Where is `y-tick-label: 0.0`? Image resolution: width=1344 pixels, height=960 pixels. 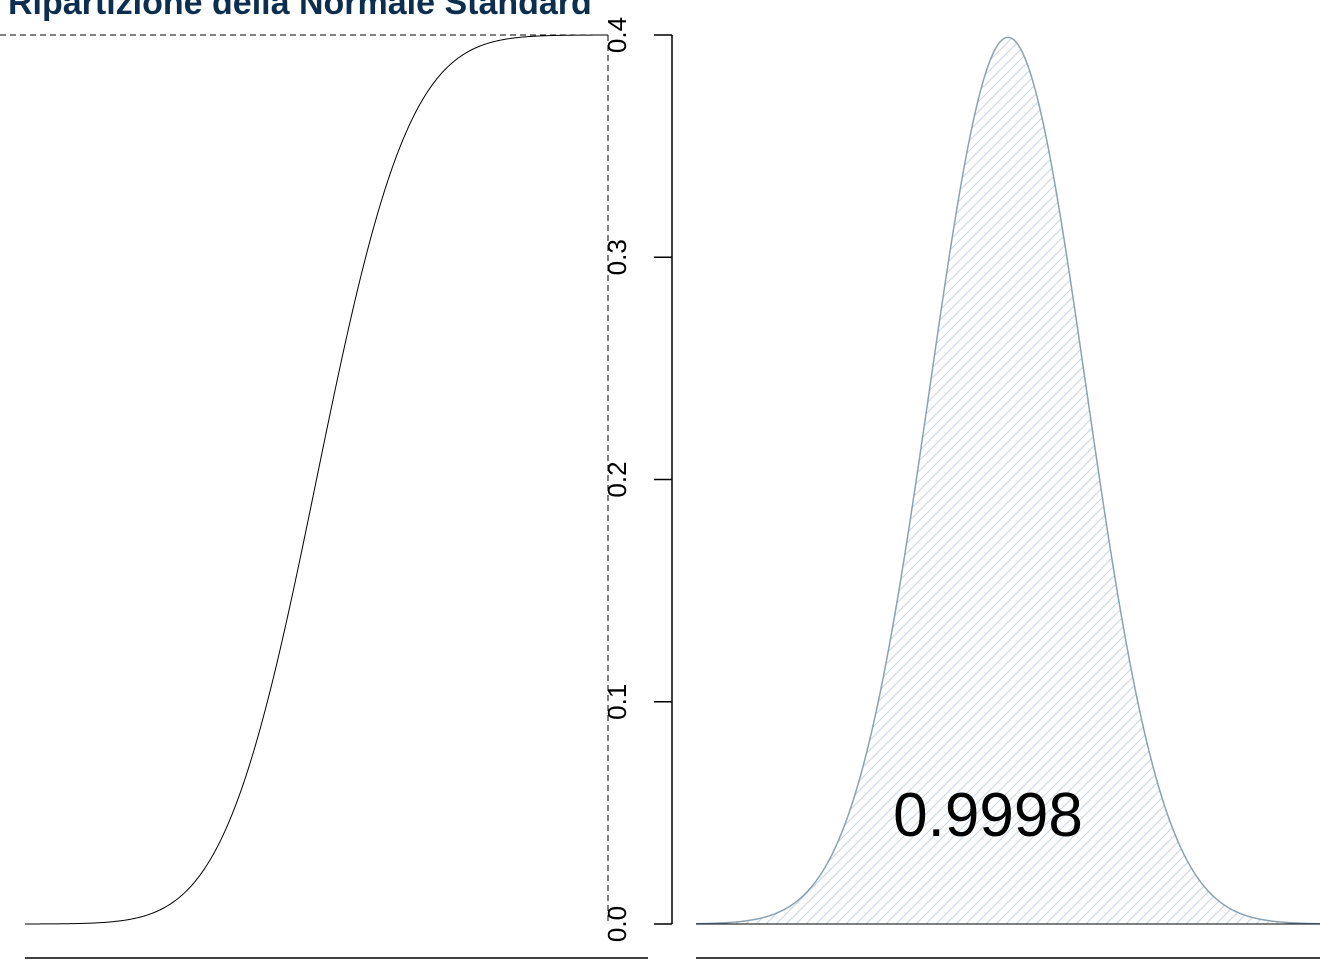 y-tick-label: 0.0 is located at coordinates (617, 924).